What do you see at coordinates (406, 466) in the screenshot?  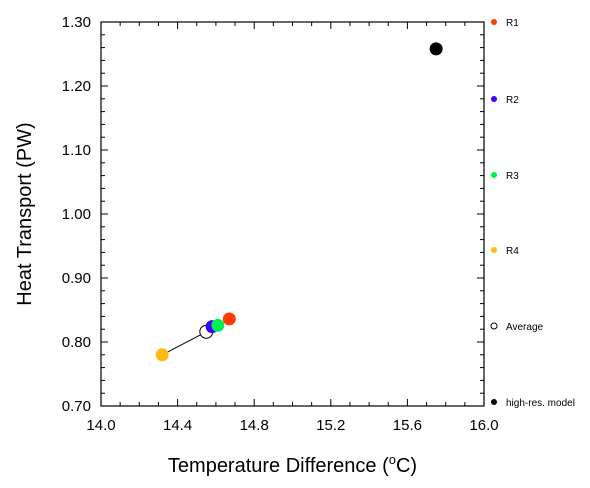 I see `x-axis-title-suffix: C)` at bounding box center [406, 466].